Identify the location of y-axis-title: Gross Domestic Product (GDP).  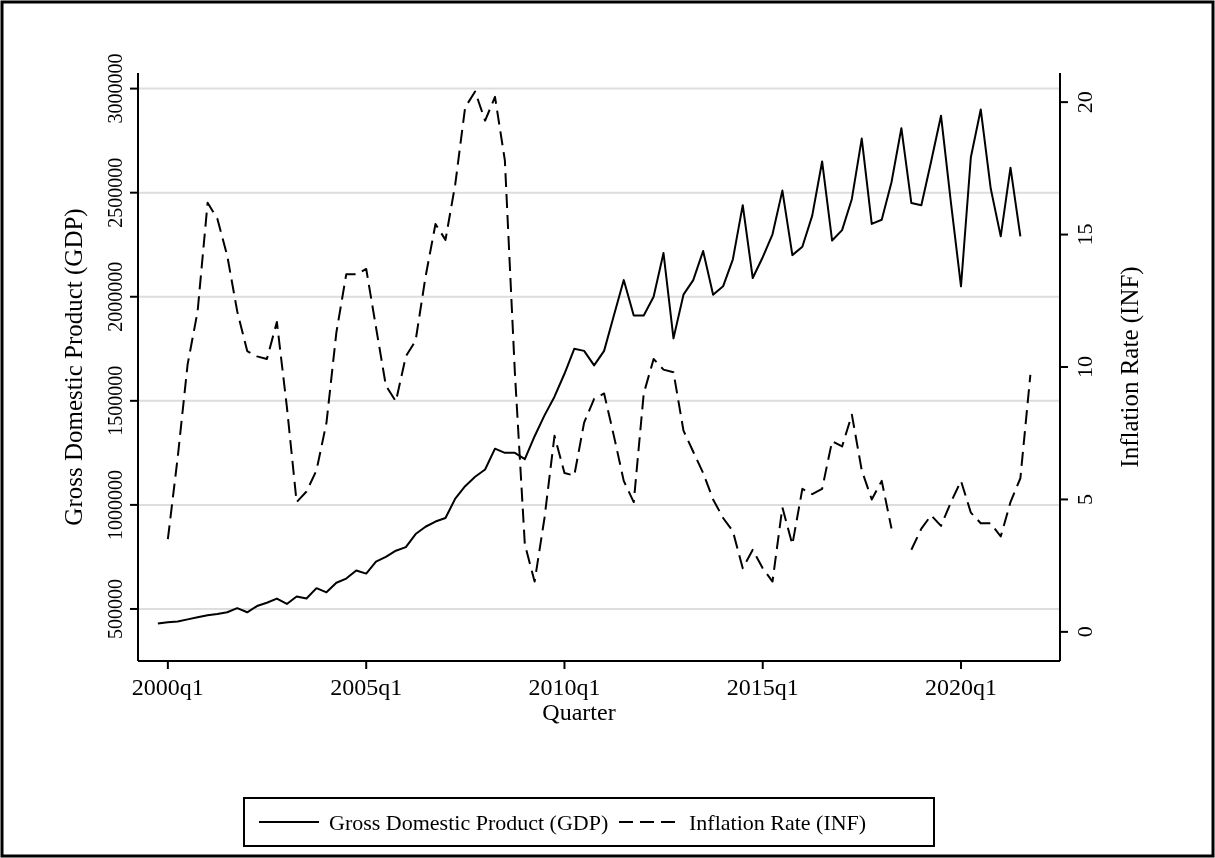
(74, 367).